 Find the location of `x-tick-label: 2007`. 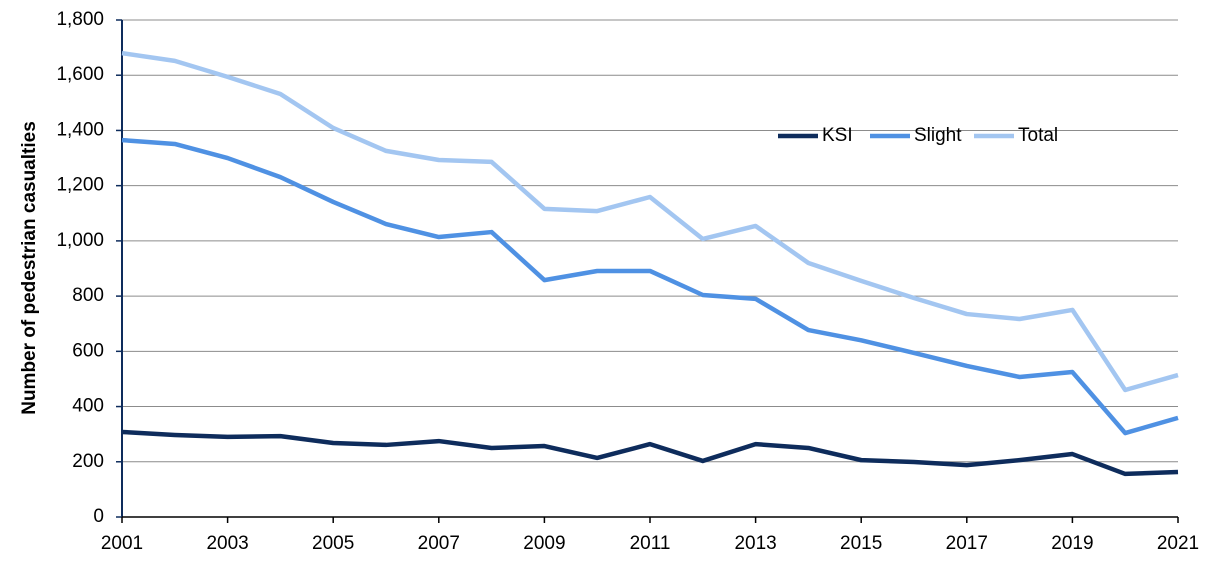

x-tick-label: 2007 is located at coordinates (439, 543).